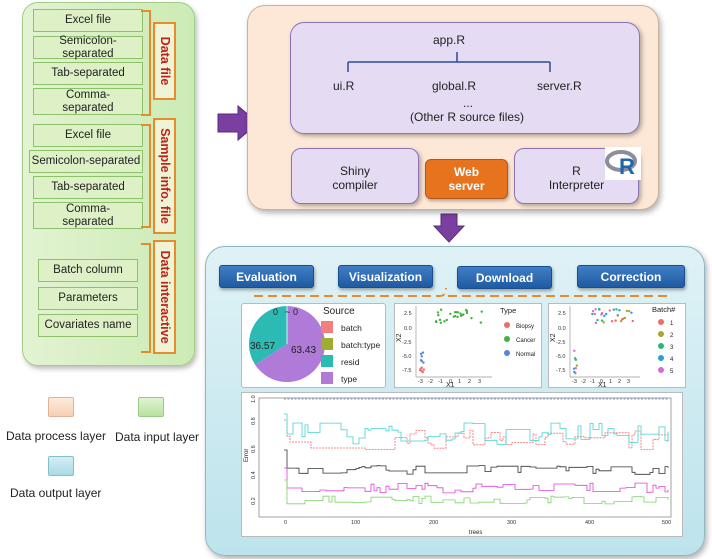 The width and height of the screenshot is (712, 559). I want to click on svg-text: 300, so click(511, 523).